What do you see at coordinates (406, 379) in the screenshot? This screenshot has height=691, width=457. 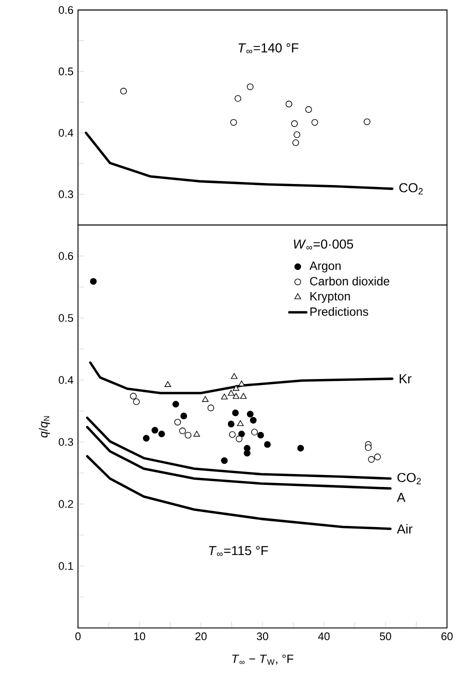 I see `annotation: Kr` at bounding box center [406, 379].